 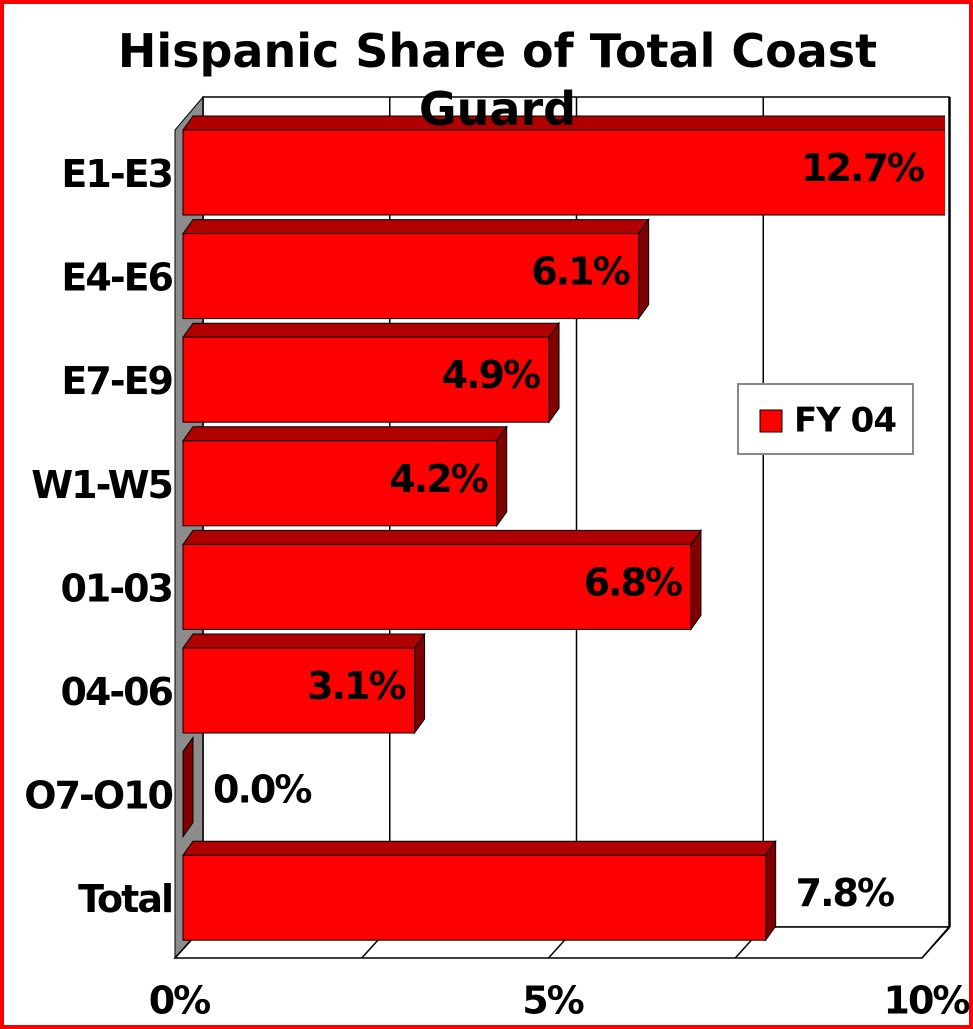 What do you see at coordinates (179, 1001) in the screenshot?
I see `x-tick-label: 0%` at bounding box center [179, 1001].